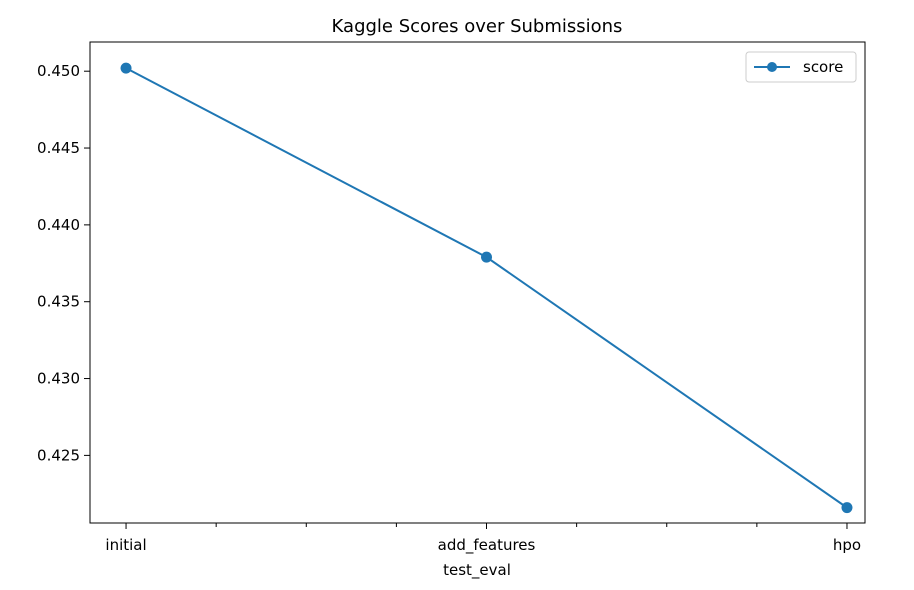 The height and width of the screenshot is (590, 914). What do you see at coordinates (477, 570) in the screenshot?
I see `x-axis-label: test_eval` at bounding box center [477, 570].